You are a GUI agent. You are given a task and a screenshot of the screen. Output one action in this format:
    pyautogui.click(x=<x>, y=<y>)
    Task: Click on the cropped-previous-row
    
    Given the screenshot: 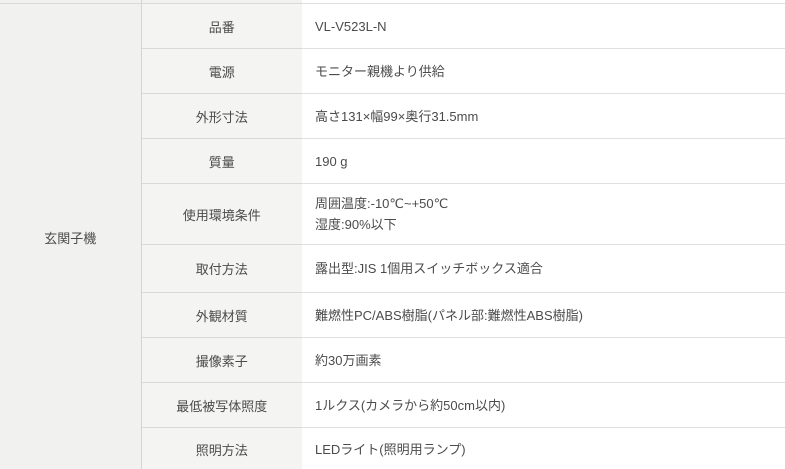 What is the action you would take?
    pyautogui.click(x=392, y=2)
    